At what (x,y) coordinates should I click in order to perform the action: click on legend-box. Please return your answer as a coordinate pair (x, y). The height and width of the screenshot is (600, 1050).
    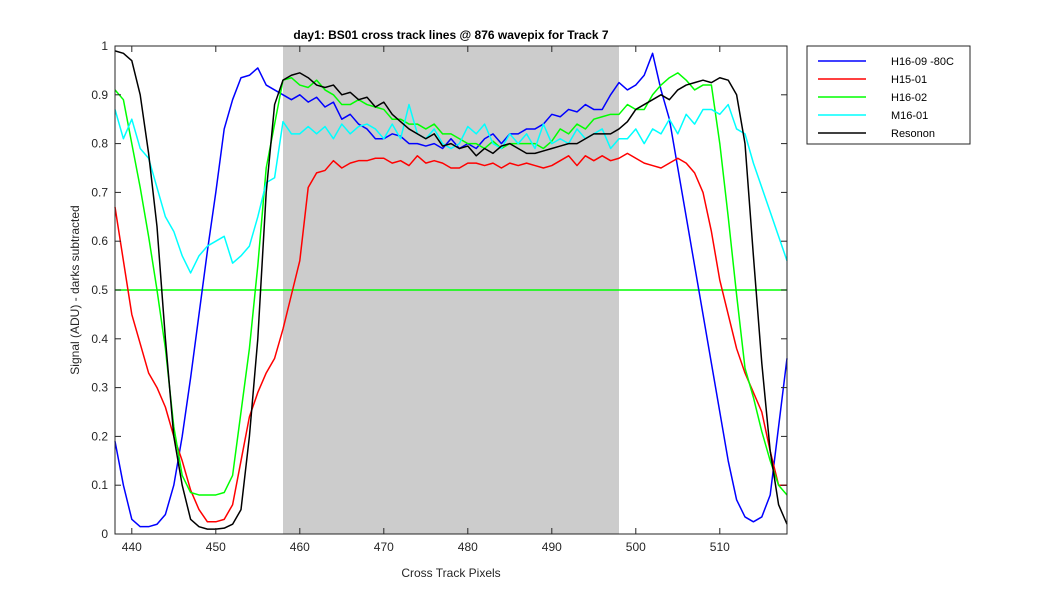
    Looking at the image, I should click on (888, 95).